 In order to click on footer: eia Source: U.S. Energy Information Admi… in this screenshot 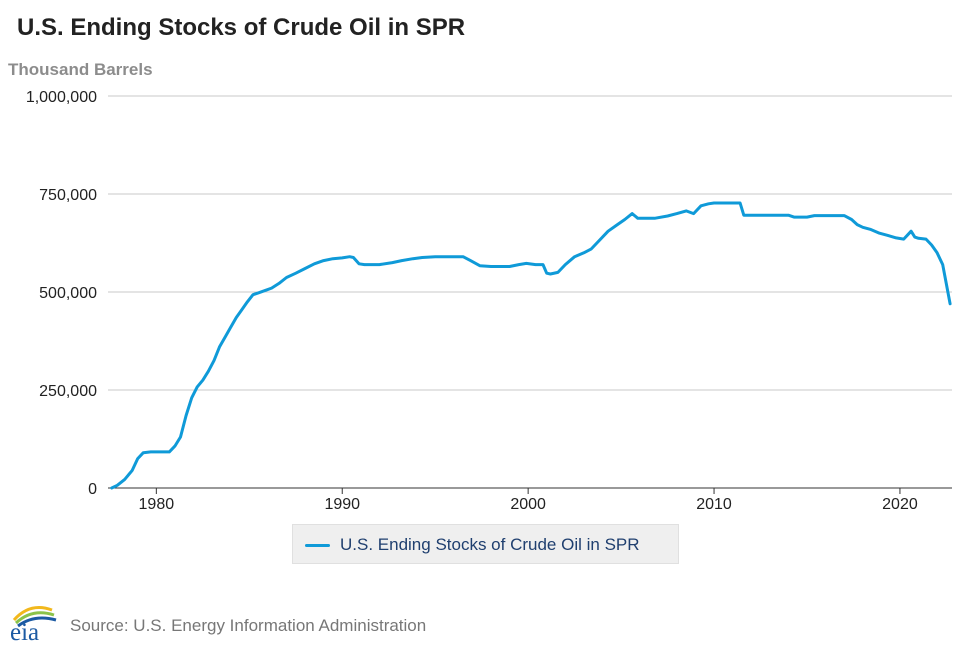, I will do `click(308, 622)`.